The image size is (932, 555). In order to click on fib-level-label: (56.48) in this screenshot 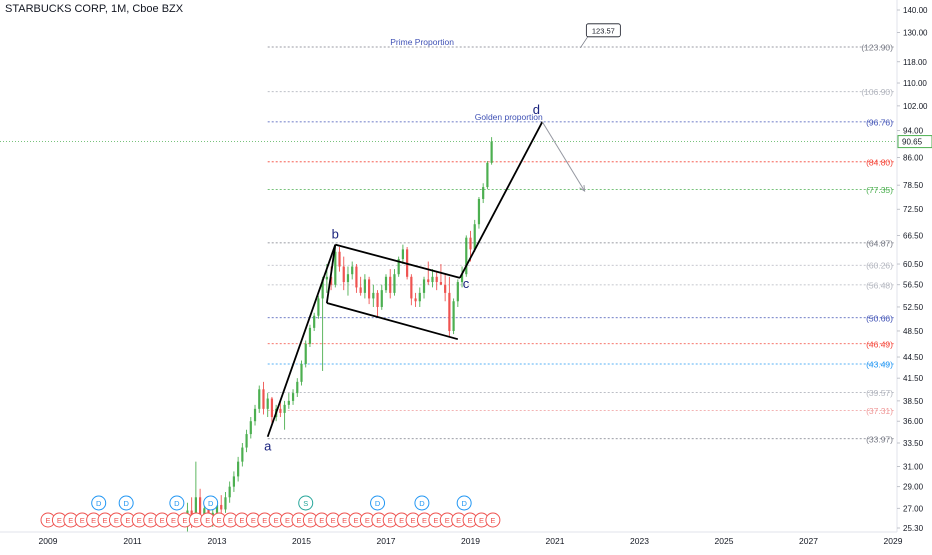, I will do `click(879, 285)`.